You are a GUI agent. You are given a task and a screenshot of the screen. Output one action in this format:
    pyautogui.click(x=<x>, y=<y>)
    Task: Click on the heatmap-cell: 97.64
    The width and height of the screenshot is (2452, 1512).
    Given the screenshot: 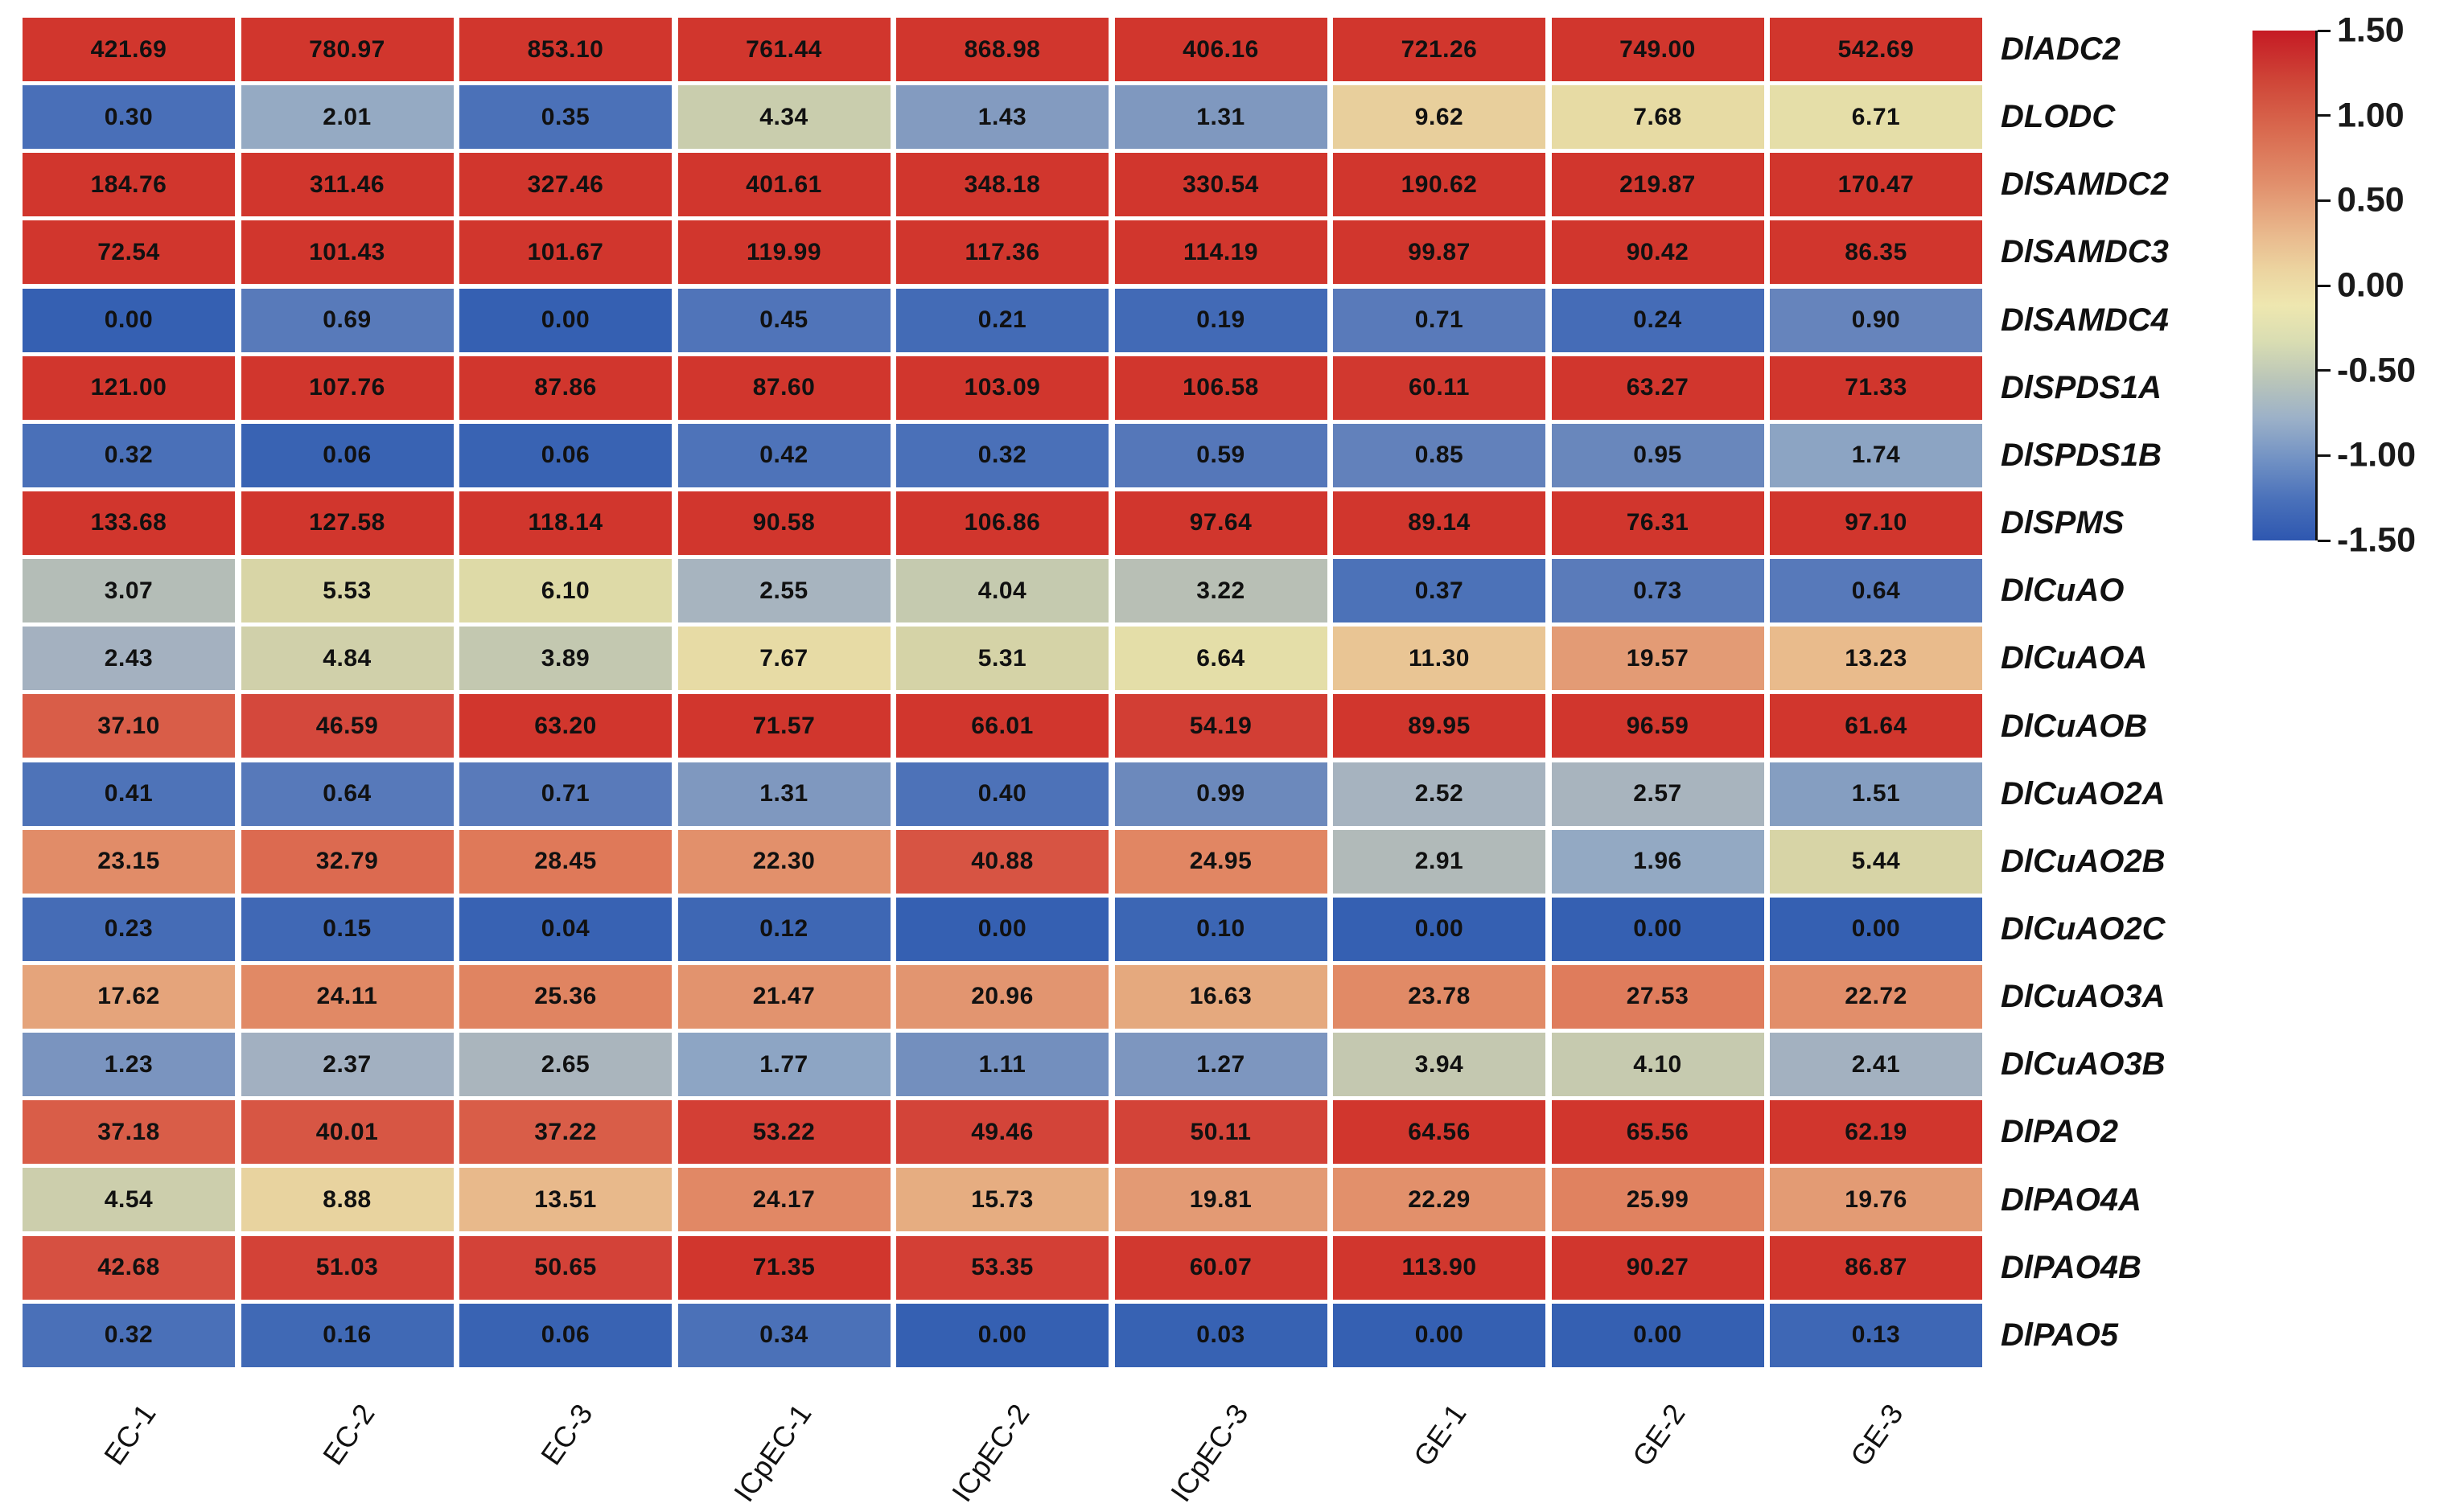 What is the action you would take?
    pyautogui.click(x=1220, y=523)
    